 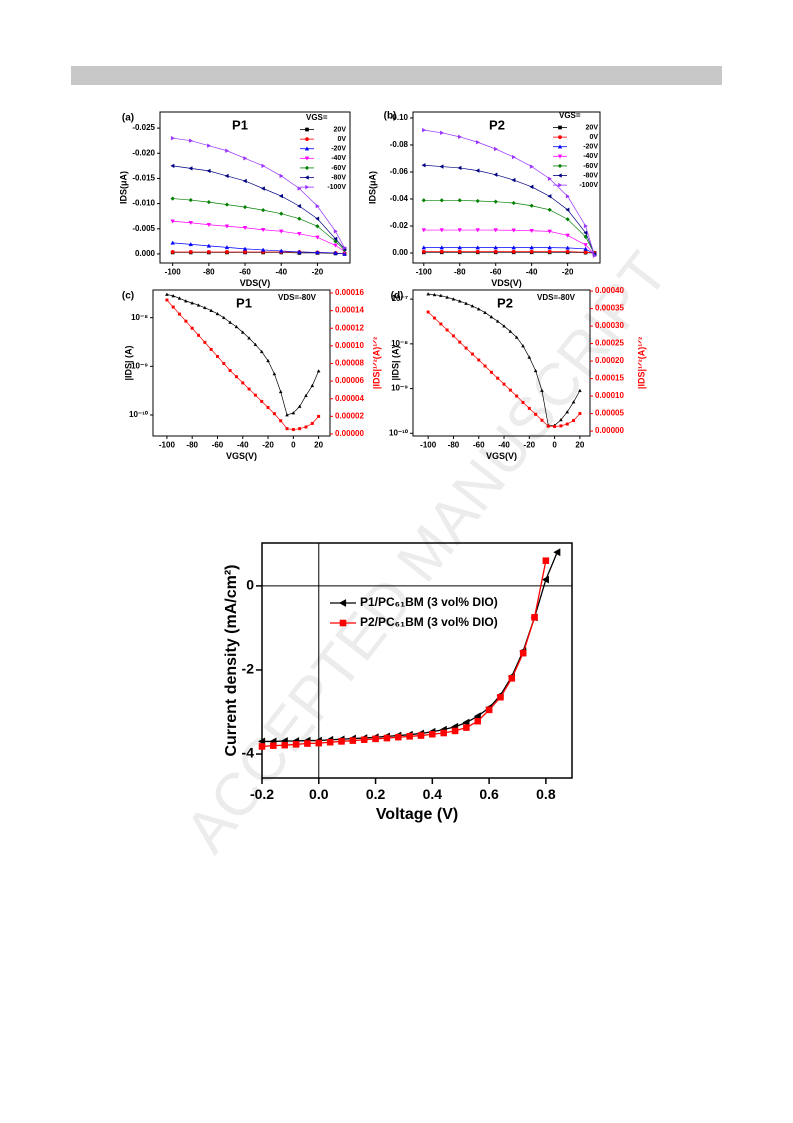 I want to click on y-tick-label: -2, so click(x=248, y=669).